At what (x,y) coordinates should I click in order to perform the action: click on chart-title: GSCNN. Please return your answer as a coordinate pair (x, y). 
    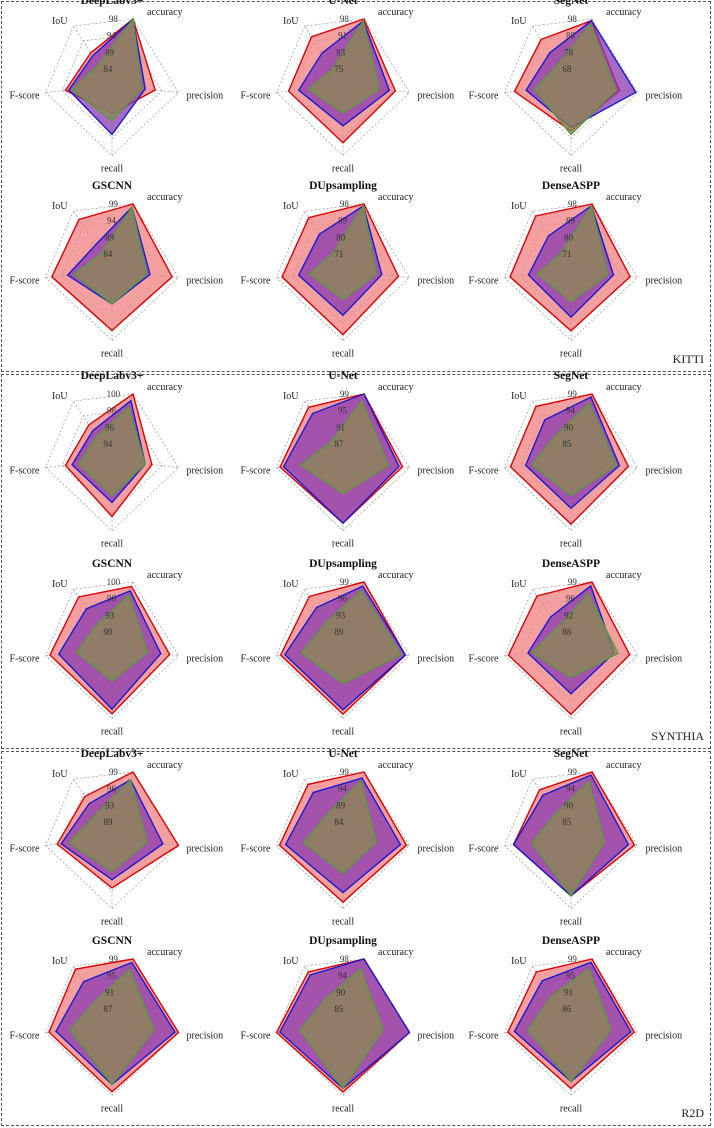
    Looking at the image, I should click on (112, 941).